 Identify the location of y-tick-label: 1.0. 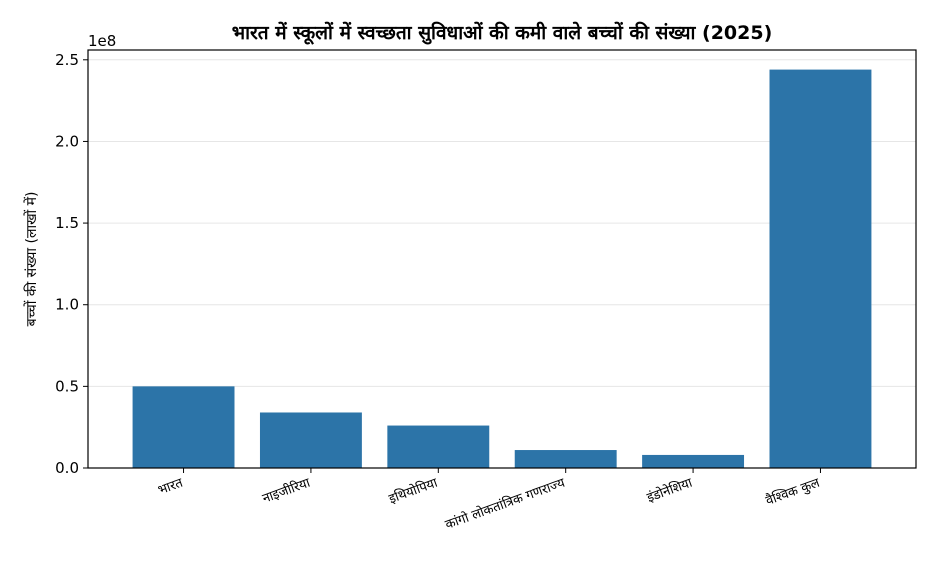
(67, 305).